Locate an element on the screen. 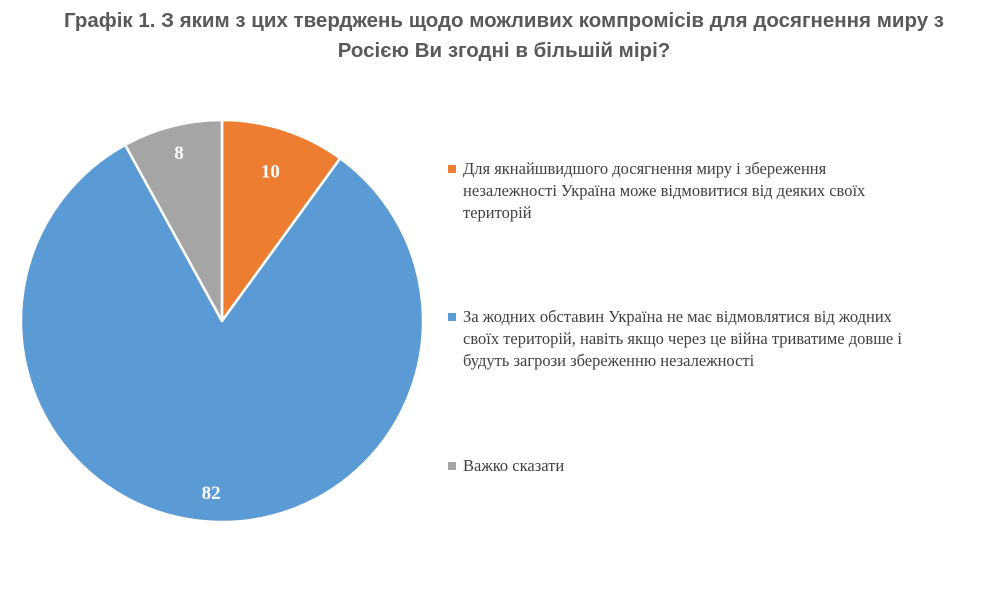  legend-label: Важко сказати is located at coordinates (514, 465).